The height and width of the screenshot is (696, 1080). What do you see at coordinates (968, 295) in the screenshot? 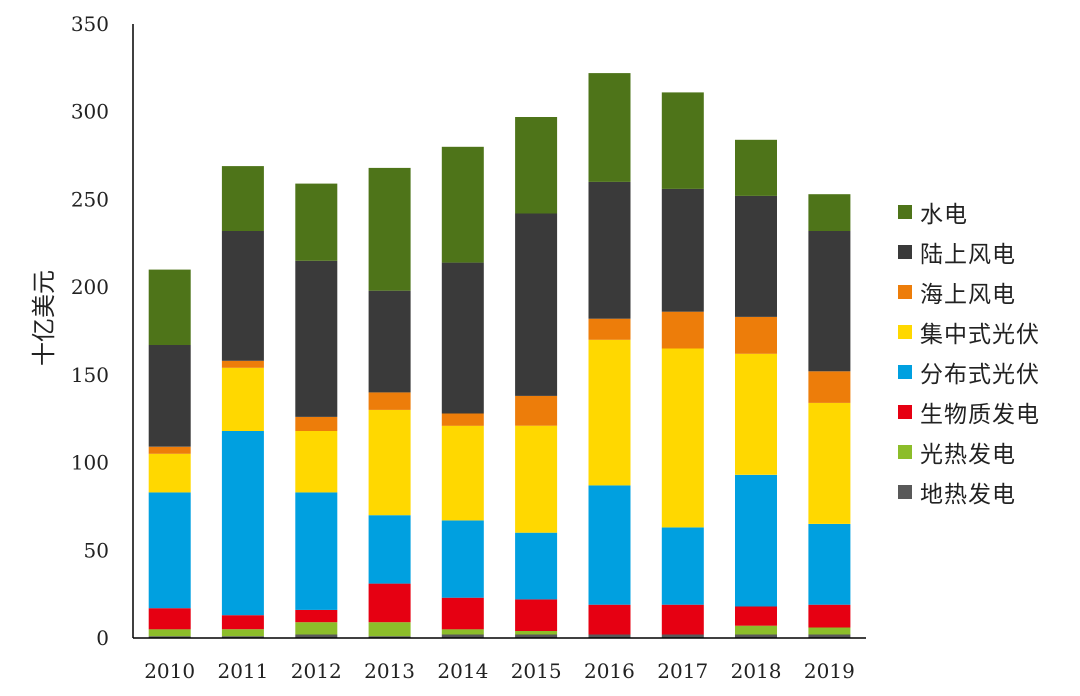
I see `legend-label: 海上风电` at bounding box center [968, 295].